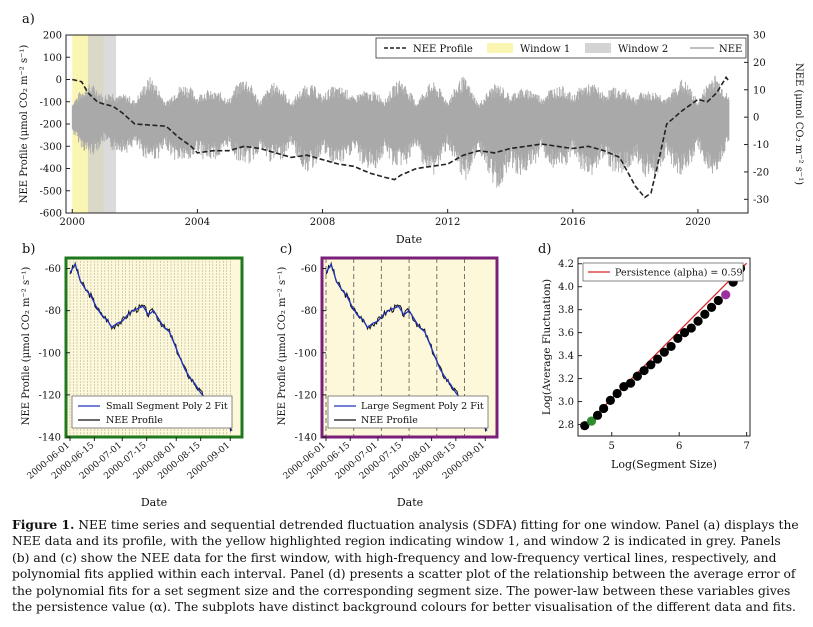  Describe the element at coordinates (761, 145) in the screenshot. I see `a-yr-tick-label: -10` at that location.